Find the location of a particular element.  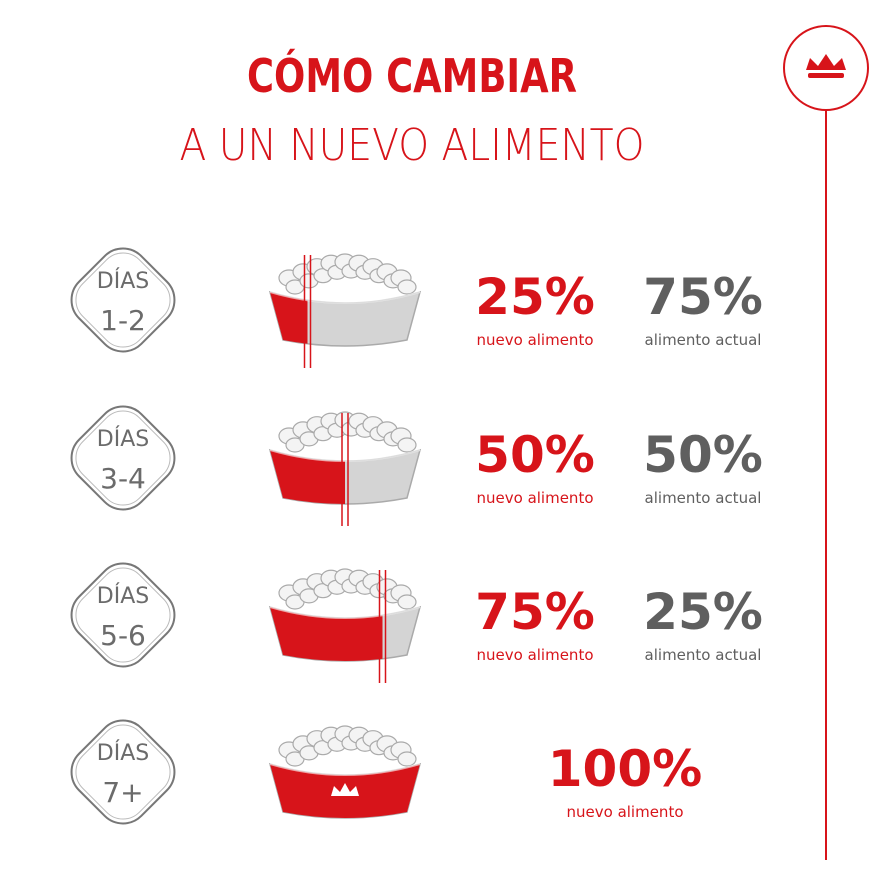

days-range: 3-4 is located at coordinates (123, 478).